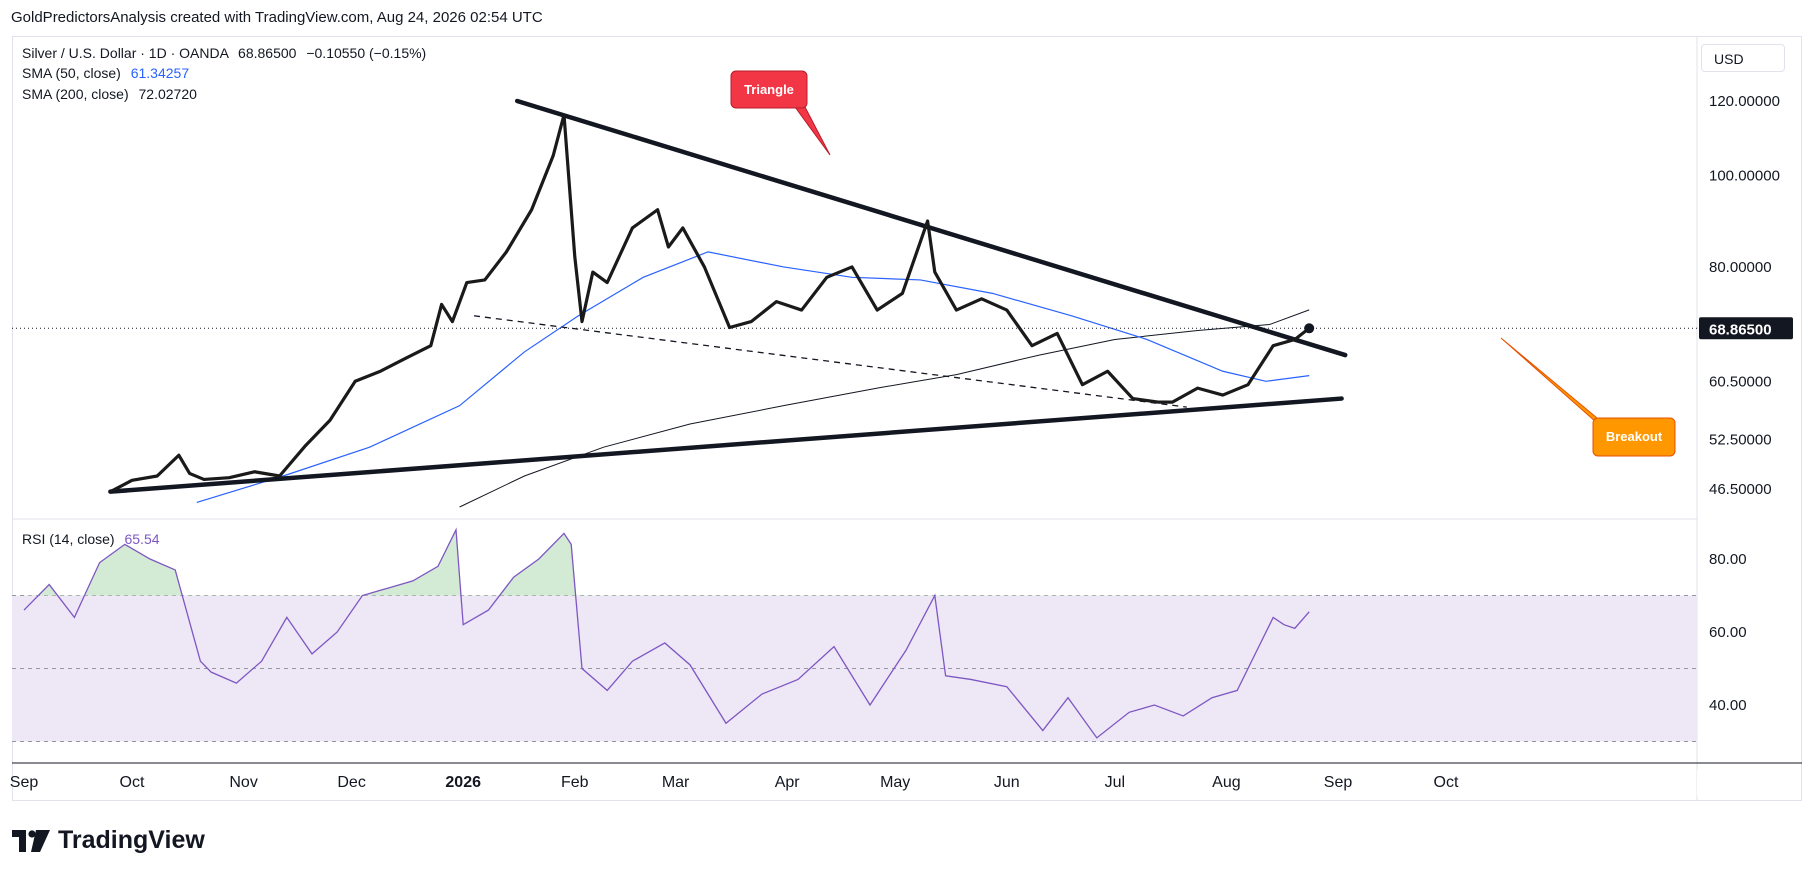  Describe the element at coordinates (1740, 381) in the screenshot. I see `price-tick-label: 60.50000` at that location.